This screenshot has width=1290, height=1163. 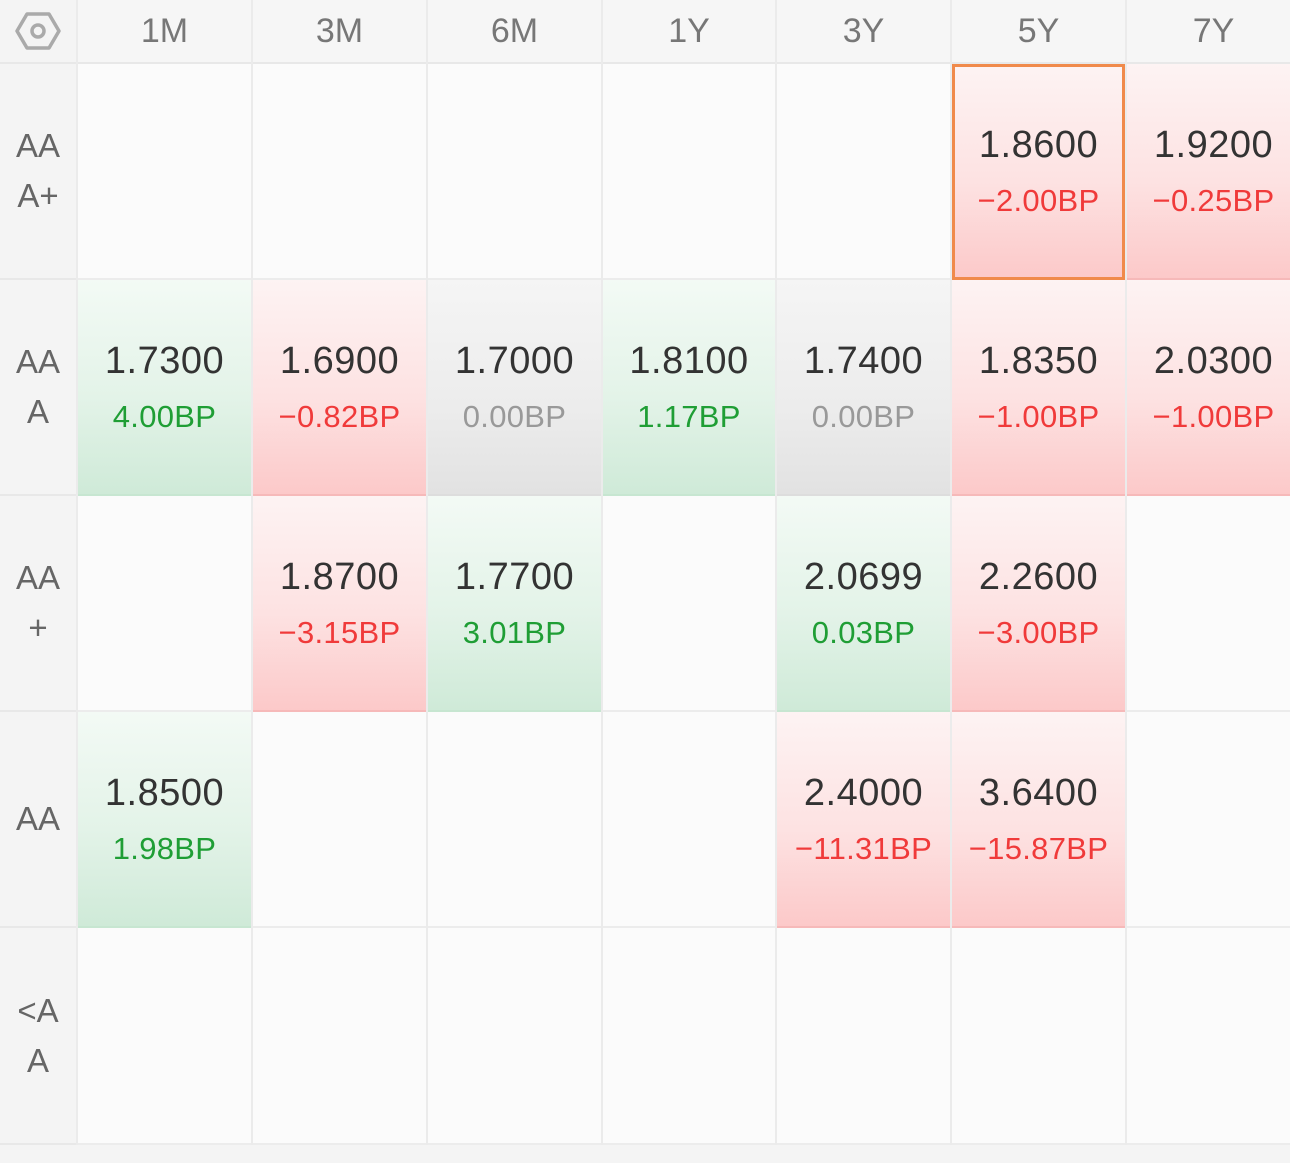 What do you see at coordinates (863, 32) in the screenshot?
I see `column-header-3y: 3Y` at bounding box center [863, 32].